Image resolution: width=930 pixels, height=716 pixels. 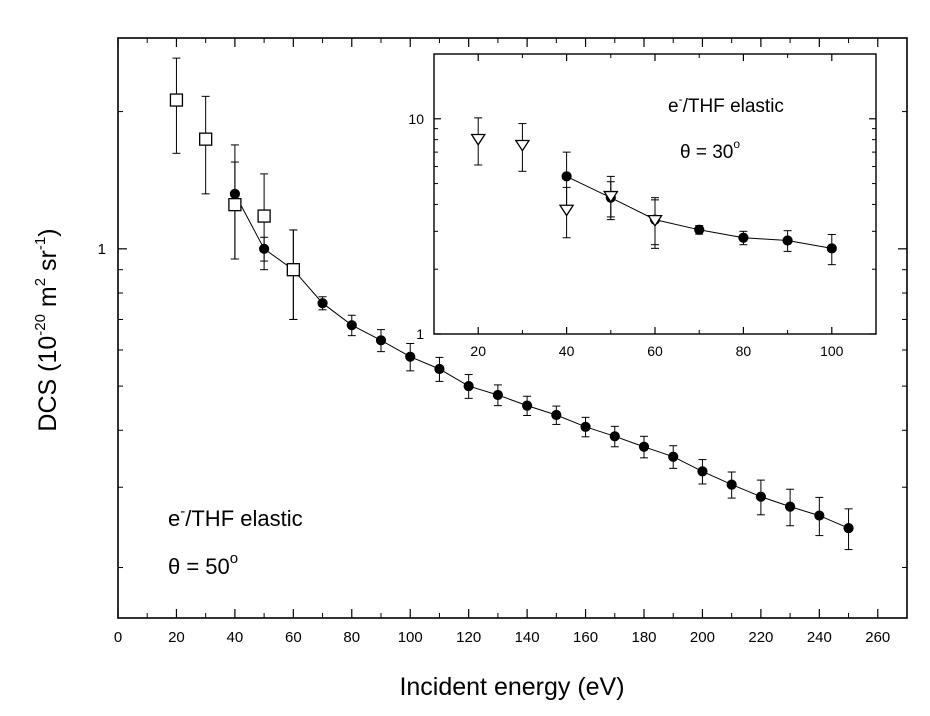 What do you see at coordinates (760, 637) in the screenshot?
I see `main-x-tick-label: 220` at bounding box center [760, 637].